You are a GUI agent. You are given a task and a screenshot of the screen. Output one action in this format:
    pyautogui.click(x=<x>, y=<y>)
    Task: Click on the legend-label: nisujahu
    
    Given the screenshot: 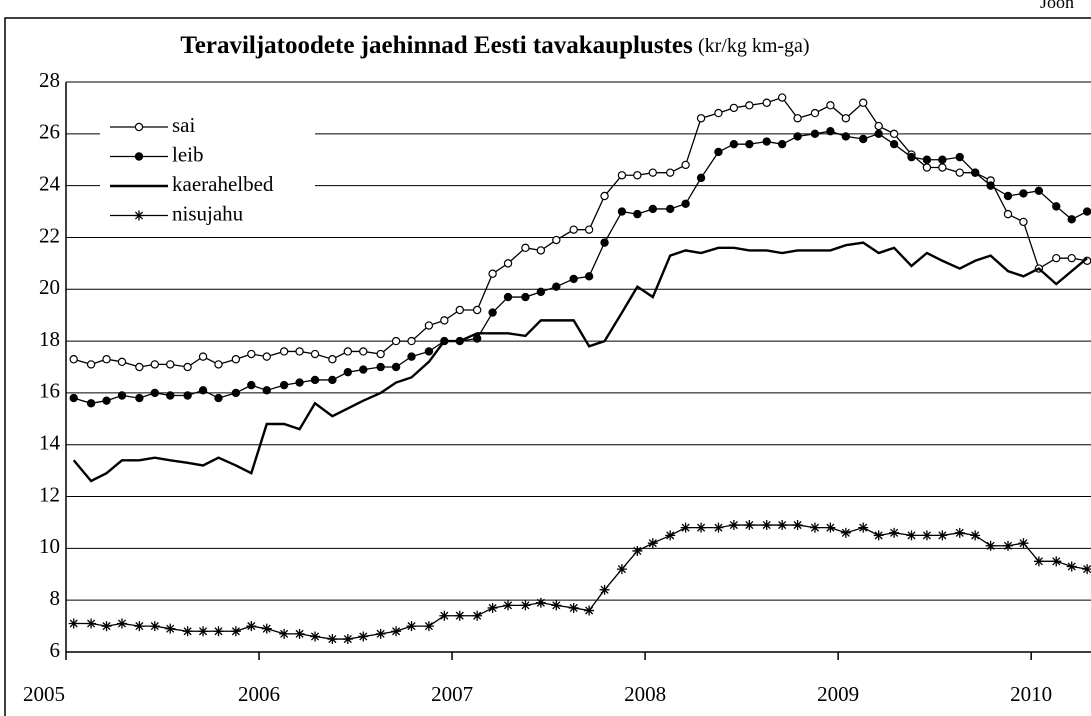 What is the action you would take?
    pyautogui.click(x=208, y=213)
    